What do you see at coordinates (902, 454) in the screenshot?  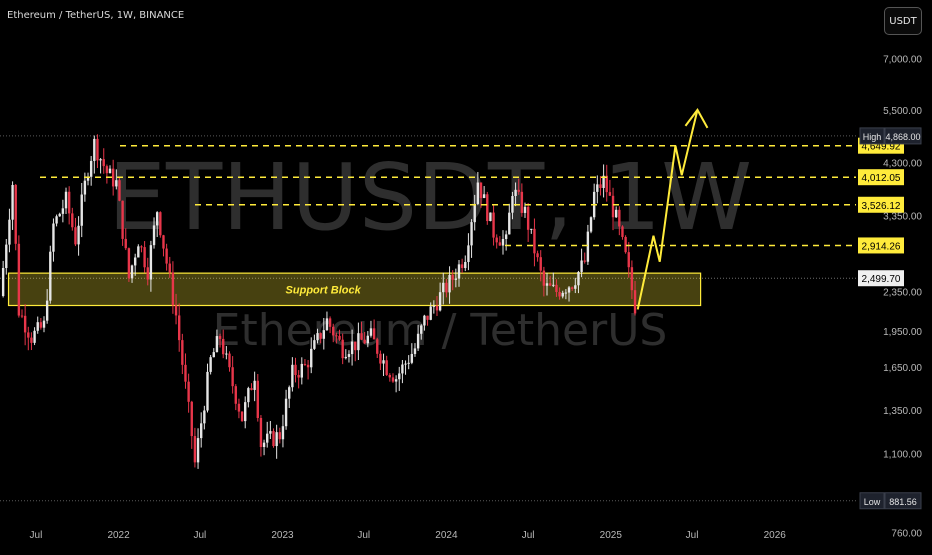 I see `y-tick-label: 1,100.00` at bounding box center [902, 454].